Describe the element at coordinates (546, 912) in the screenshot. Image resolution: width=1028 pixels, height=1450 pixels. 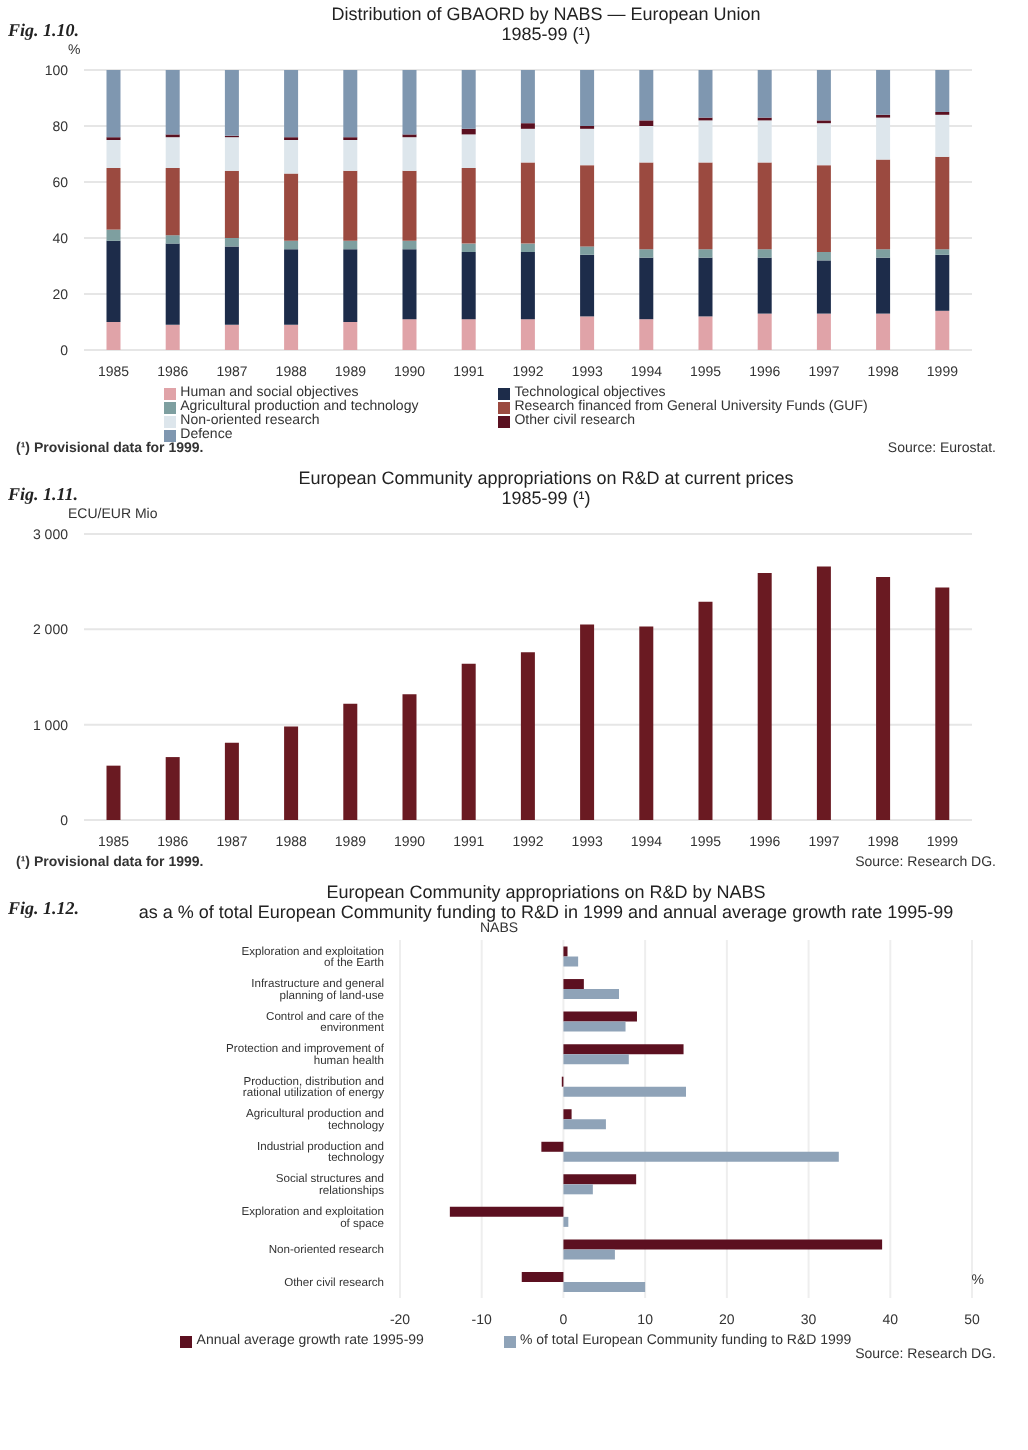
I see `chart-subtitle: as a % of total European Community funding to R&D in 1999 and annual average growth rate 1995-99` at that location.